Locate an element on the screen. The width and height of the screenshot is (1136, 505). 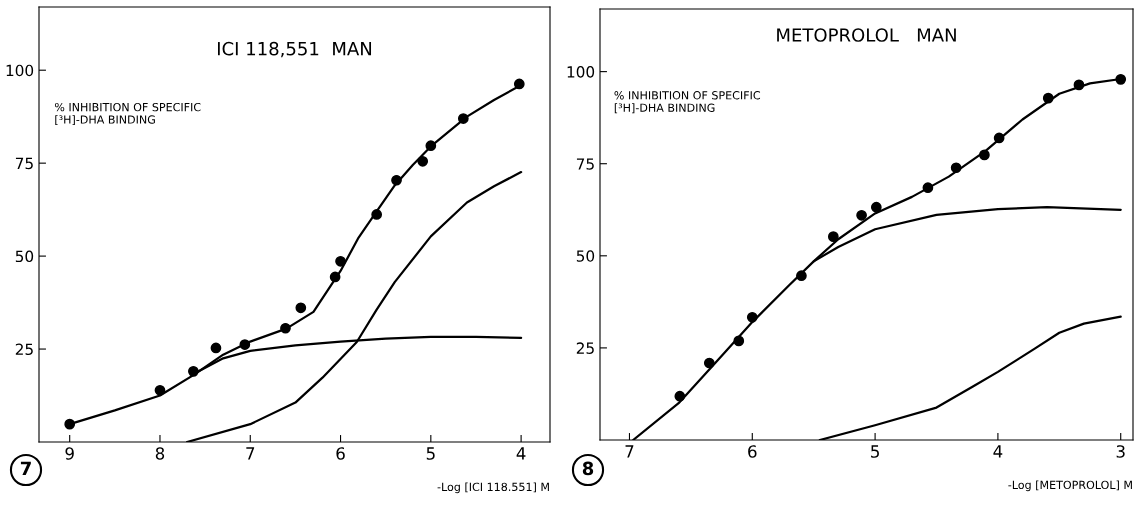
text: ICI 118,551 MAN is located at coordinates (294, 49).